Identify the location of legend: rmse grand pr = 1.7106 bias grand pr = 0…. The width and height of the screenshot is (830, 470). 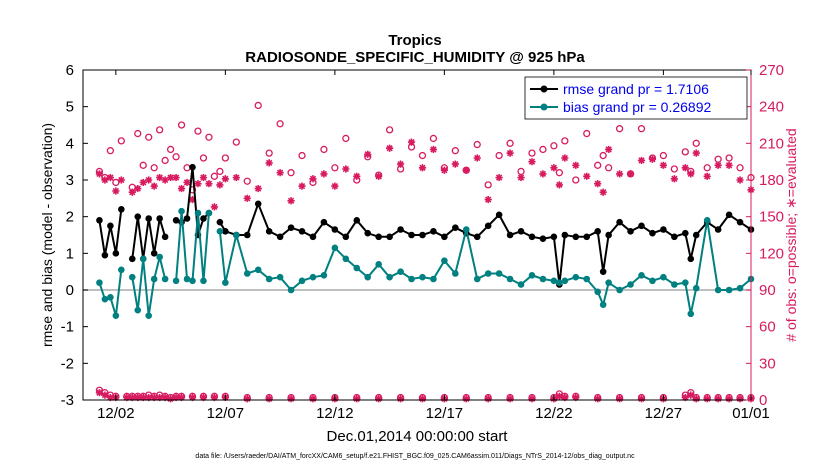
(636, 98).